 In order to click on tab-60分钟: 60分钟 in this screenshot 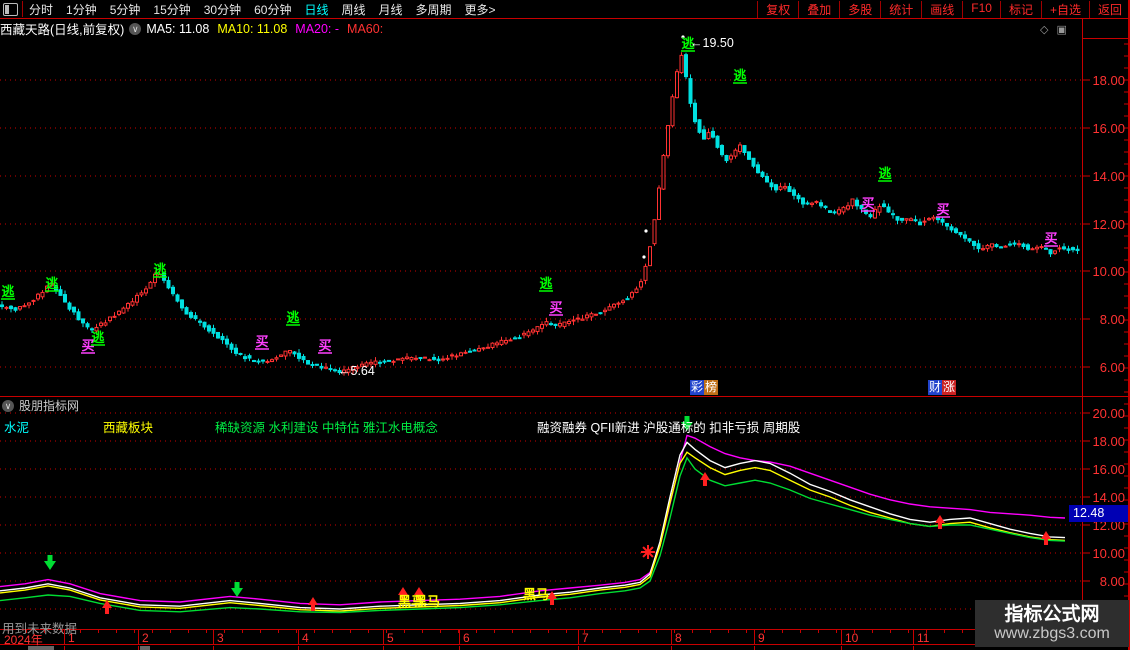, I will do `click(273, 9)`.